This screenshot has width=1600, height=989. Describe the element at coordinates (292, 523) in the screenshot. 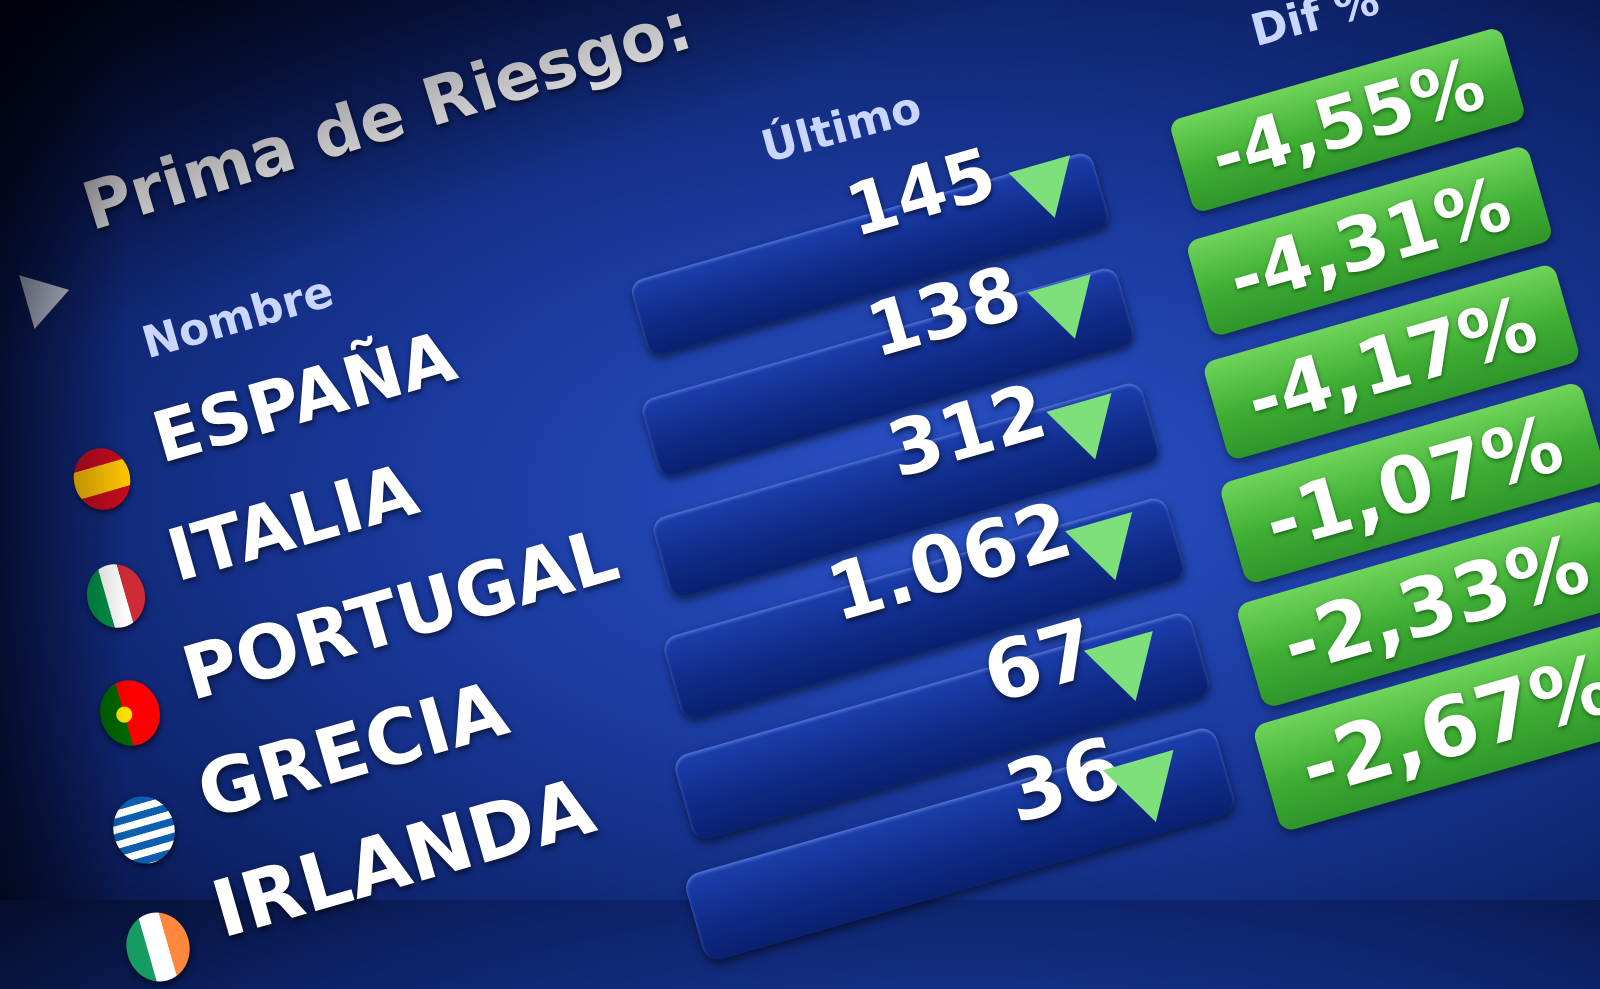

I see `row-name: ITALIA` at that location.